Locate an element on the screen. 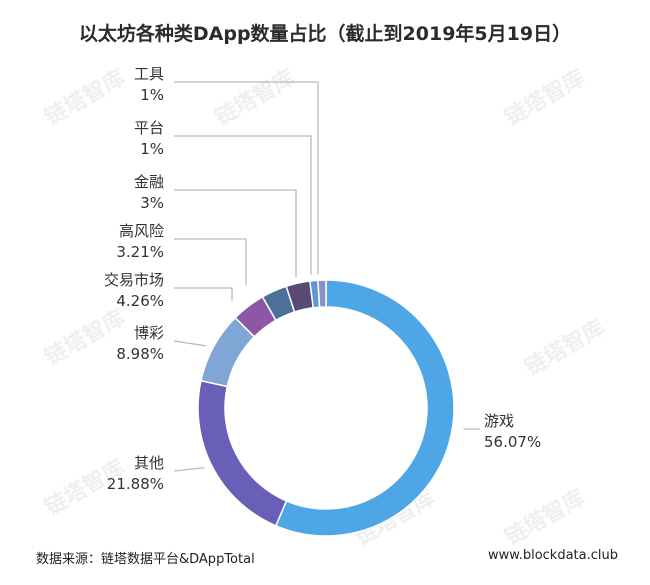 This screenshot has height=585, width=650. leader-line-平台 is located at coordinates (243, 205).